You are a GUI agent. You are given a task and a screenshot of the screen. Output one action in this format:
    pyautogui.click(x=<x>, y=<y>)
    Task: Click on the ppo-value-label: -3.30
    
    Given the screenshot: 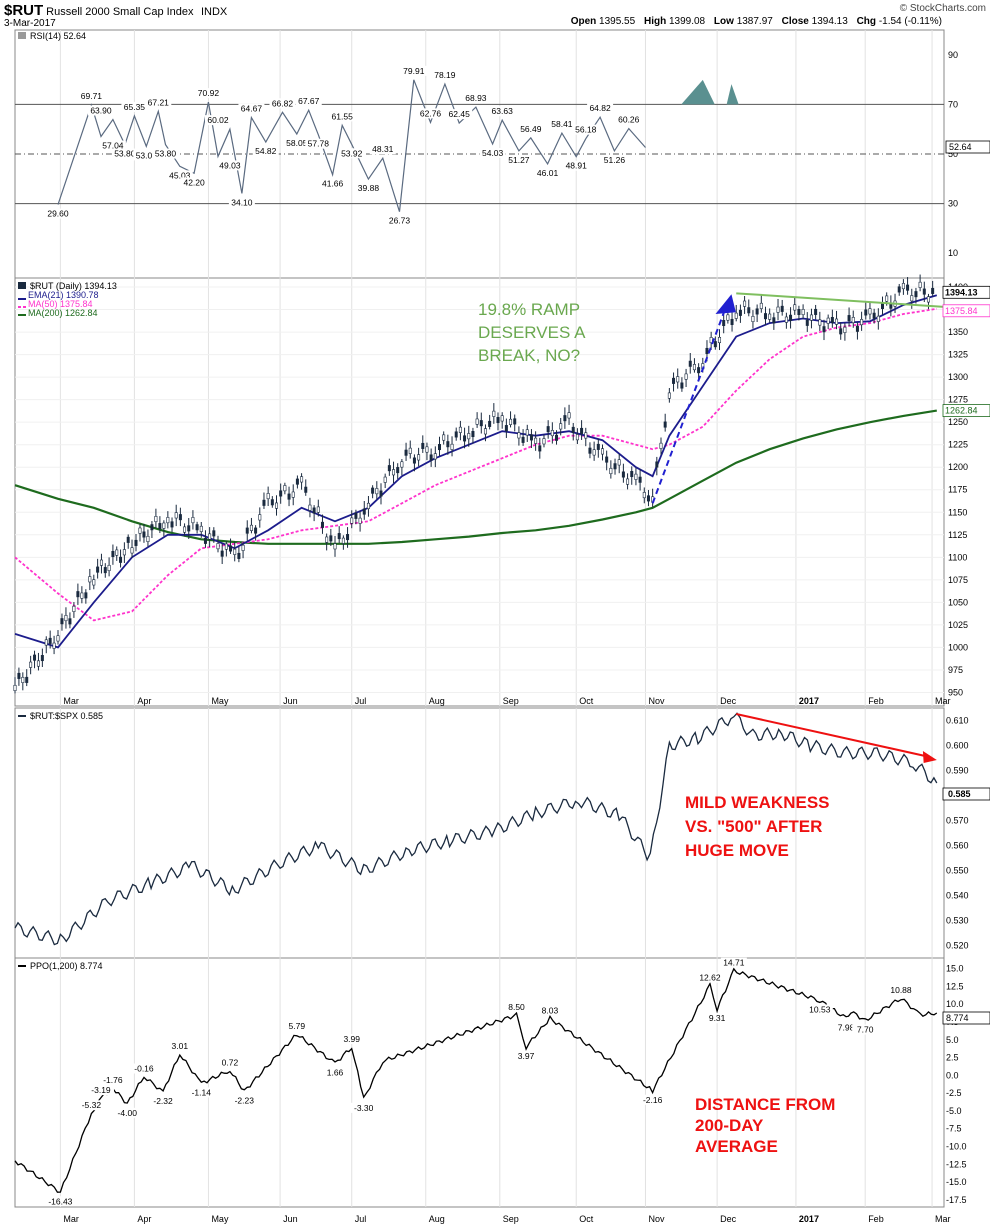 What is the action you would take?
    pyautogui.click(x=363, y=1107)
    